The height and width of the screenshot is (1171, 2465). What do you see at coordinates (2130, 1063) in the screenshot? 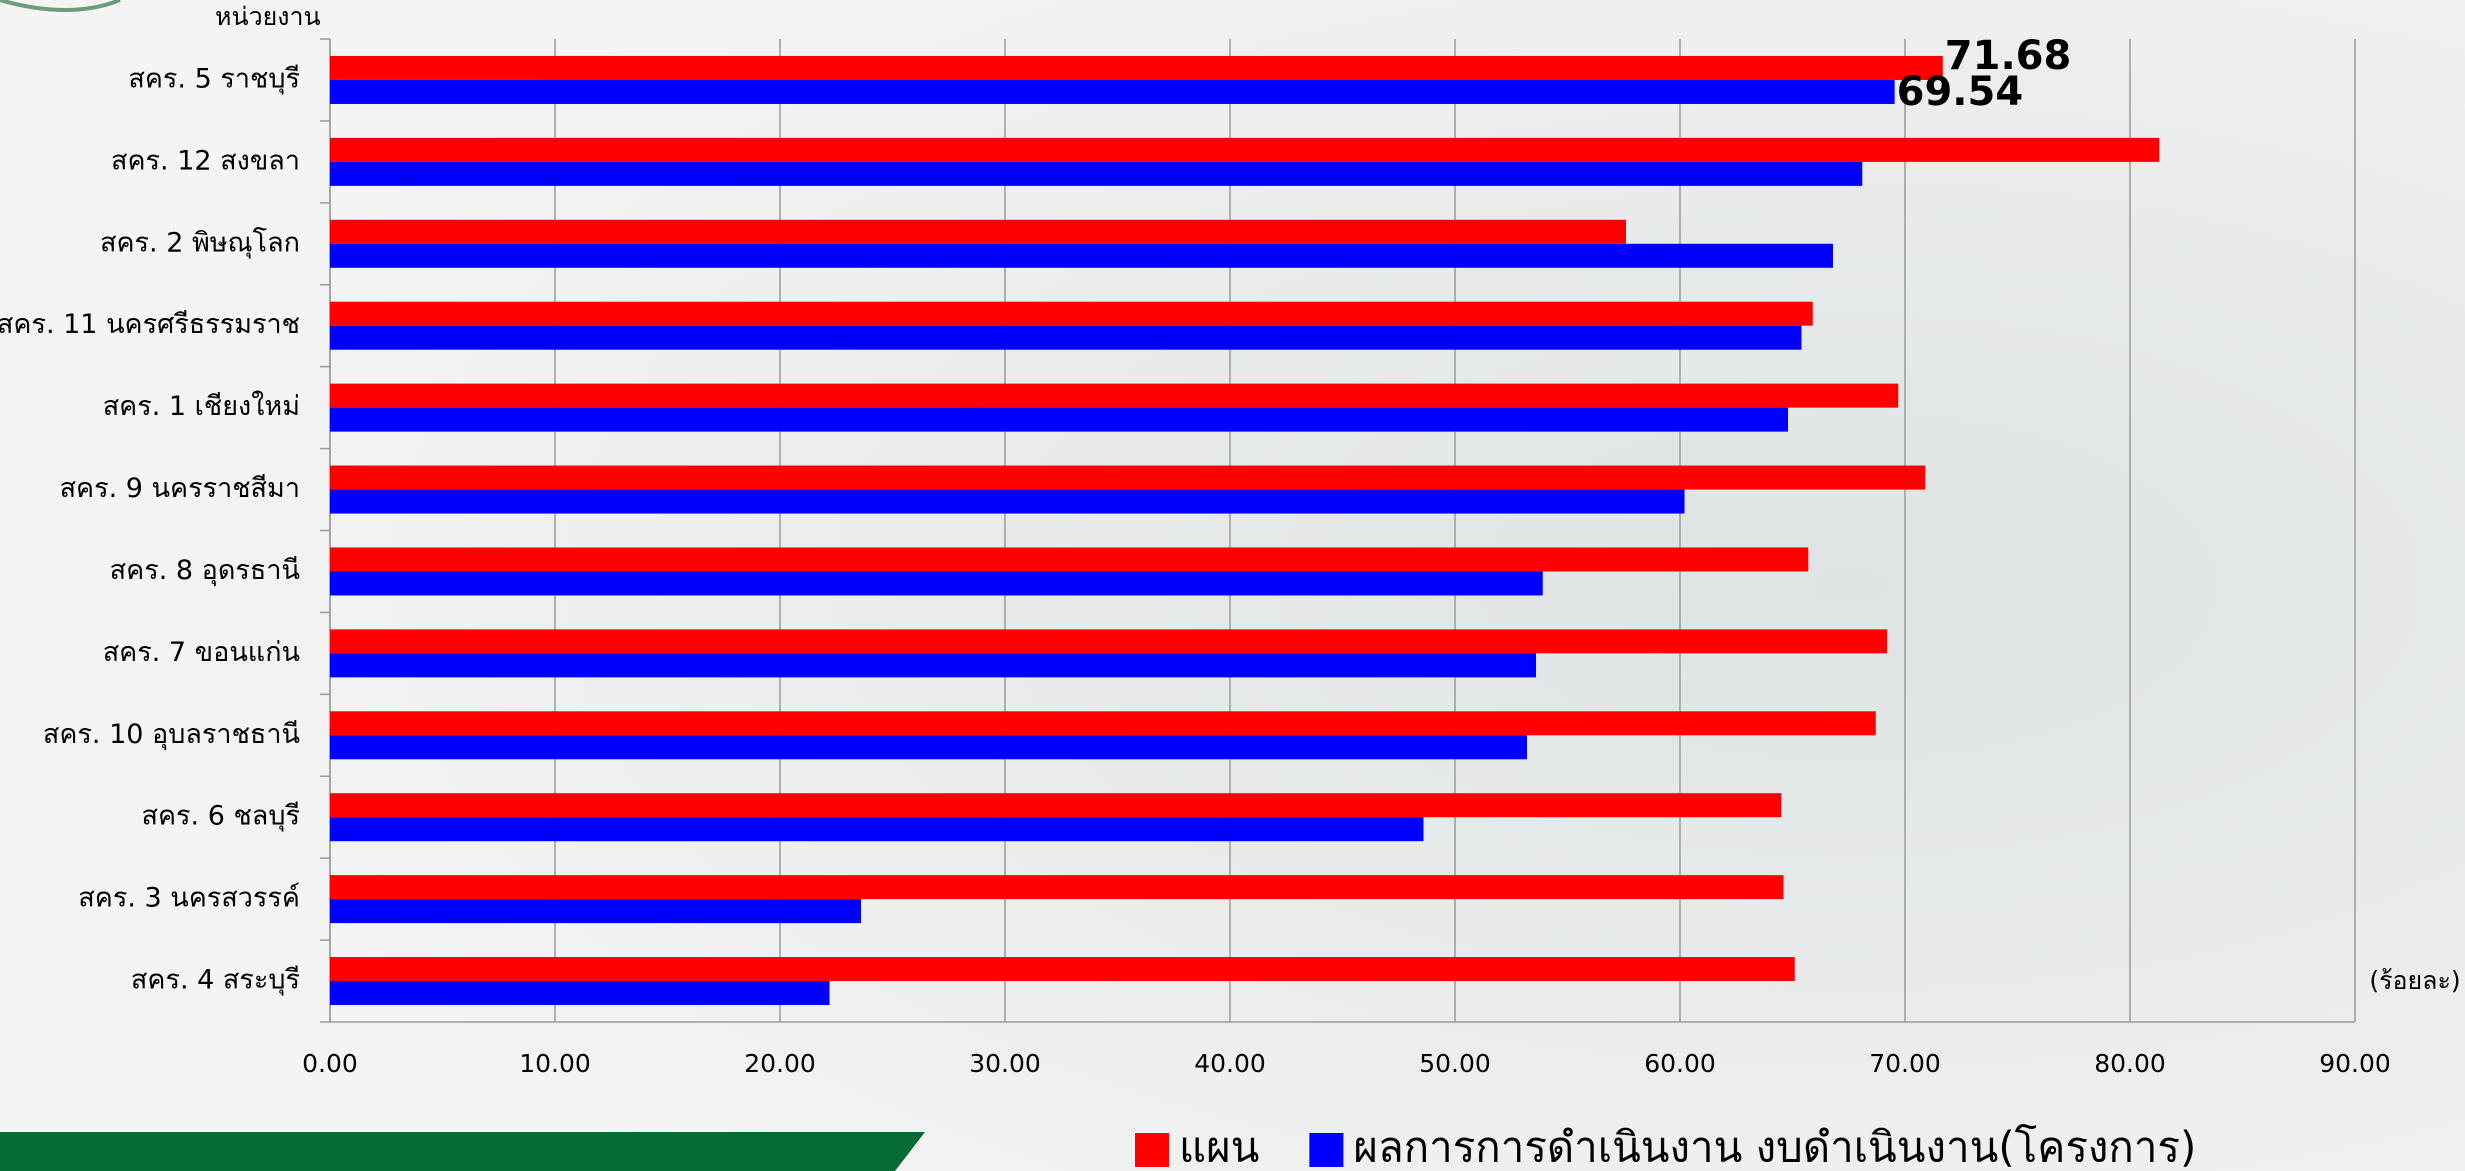
I see `x-tick-label: 80.00` at bounding box center [2130, 1063].